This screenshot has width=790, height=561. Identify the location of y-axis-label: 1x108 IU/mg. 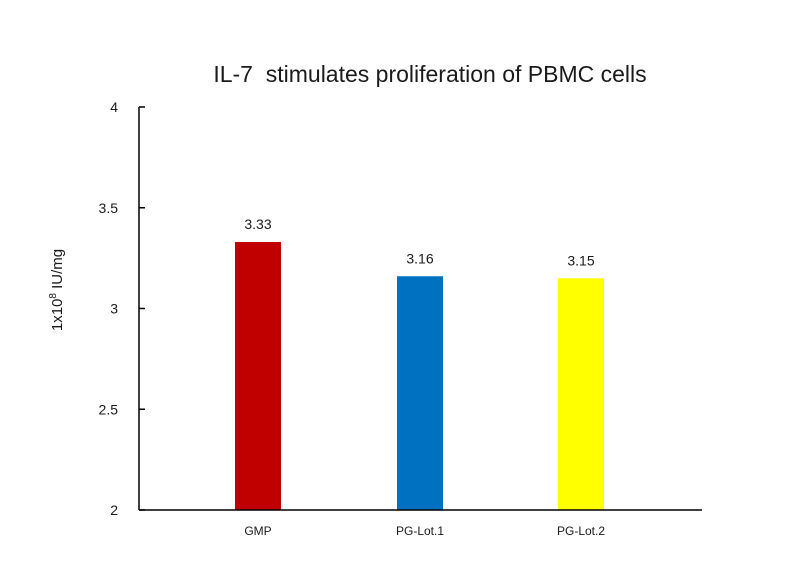
(57, 290).